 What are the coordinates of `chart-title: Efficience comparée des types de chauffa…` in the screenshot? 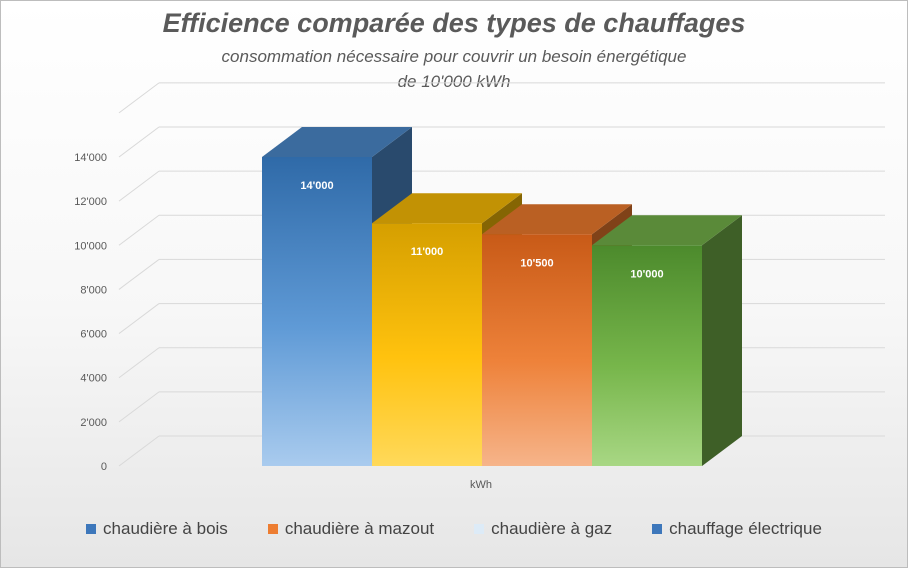 It's located at (454, 23).